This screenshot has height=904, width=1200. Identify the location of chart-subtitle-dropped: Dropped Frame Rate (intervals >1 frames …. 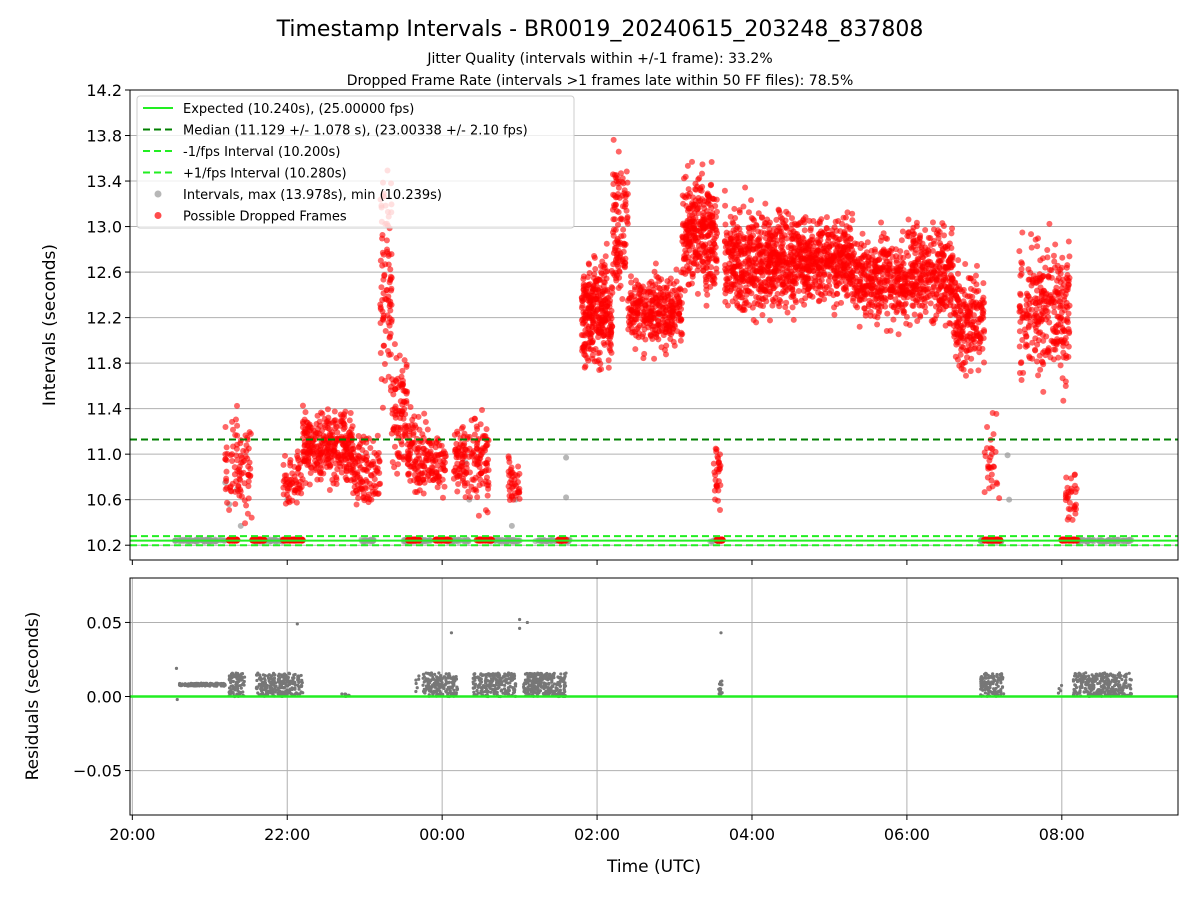
(600, 81).